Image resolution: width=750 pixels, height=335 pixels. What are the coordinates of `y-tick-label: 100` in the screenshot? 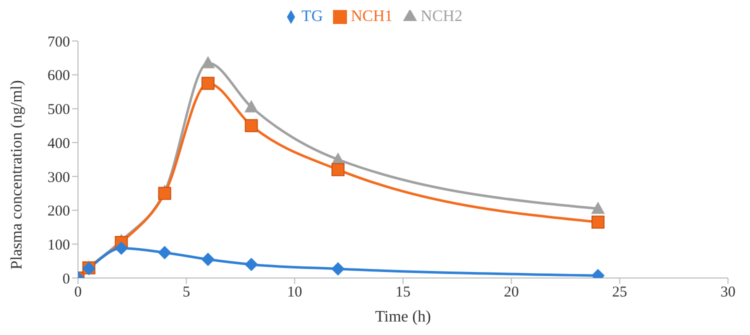 It's located at (59, 245).